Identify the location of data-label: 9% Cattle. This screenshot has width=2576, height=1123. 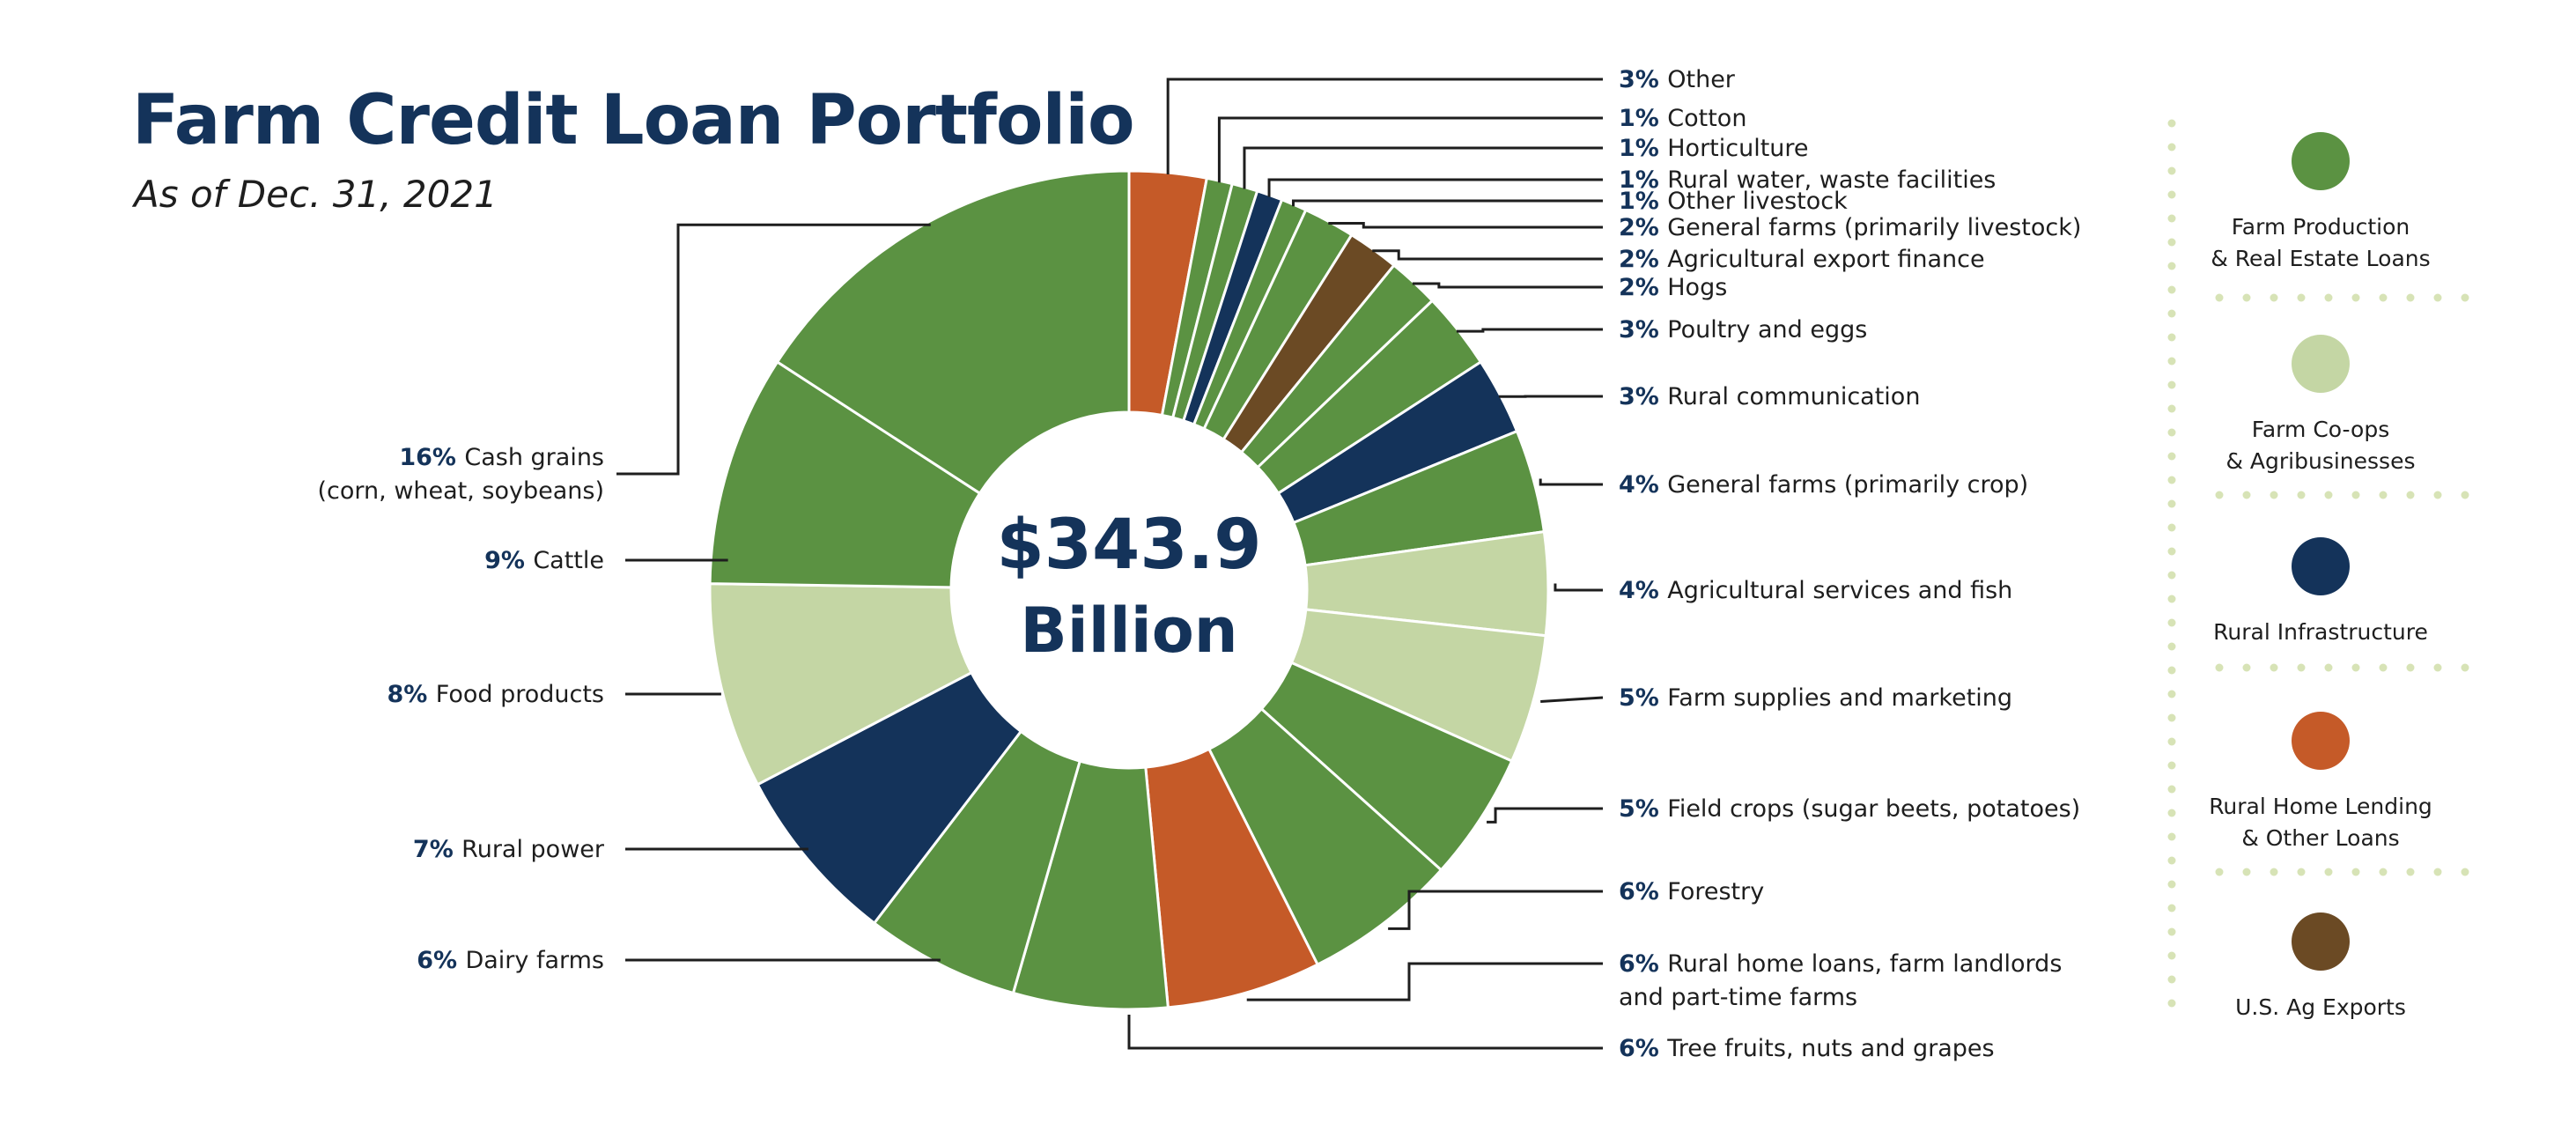
(544, 560).